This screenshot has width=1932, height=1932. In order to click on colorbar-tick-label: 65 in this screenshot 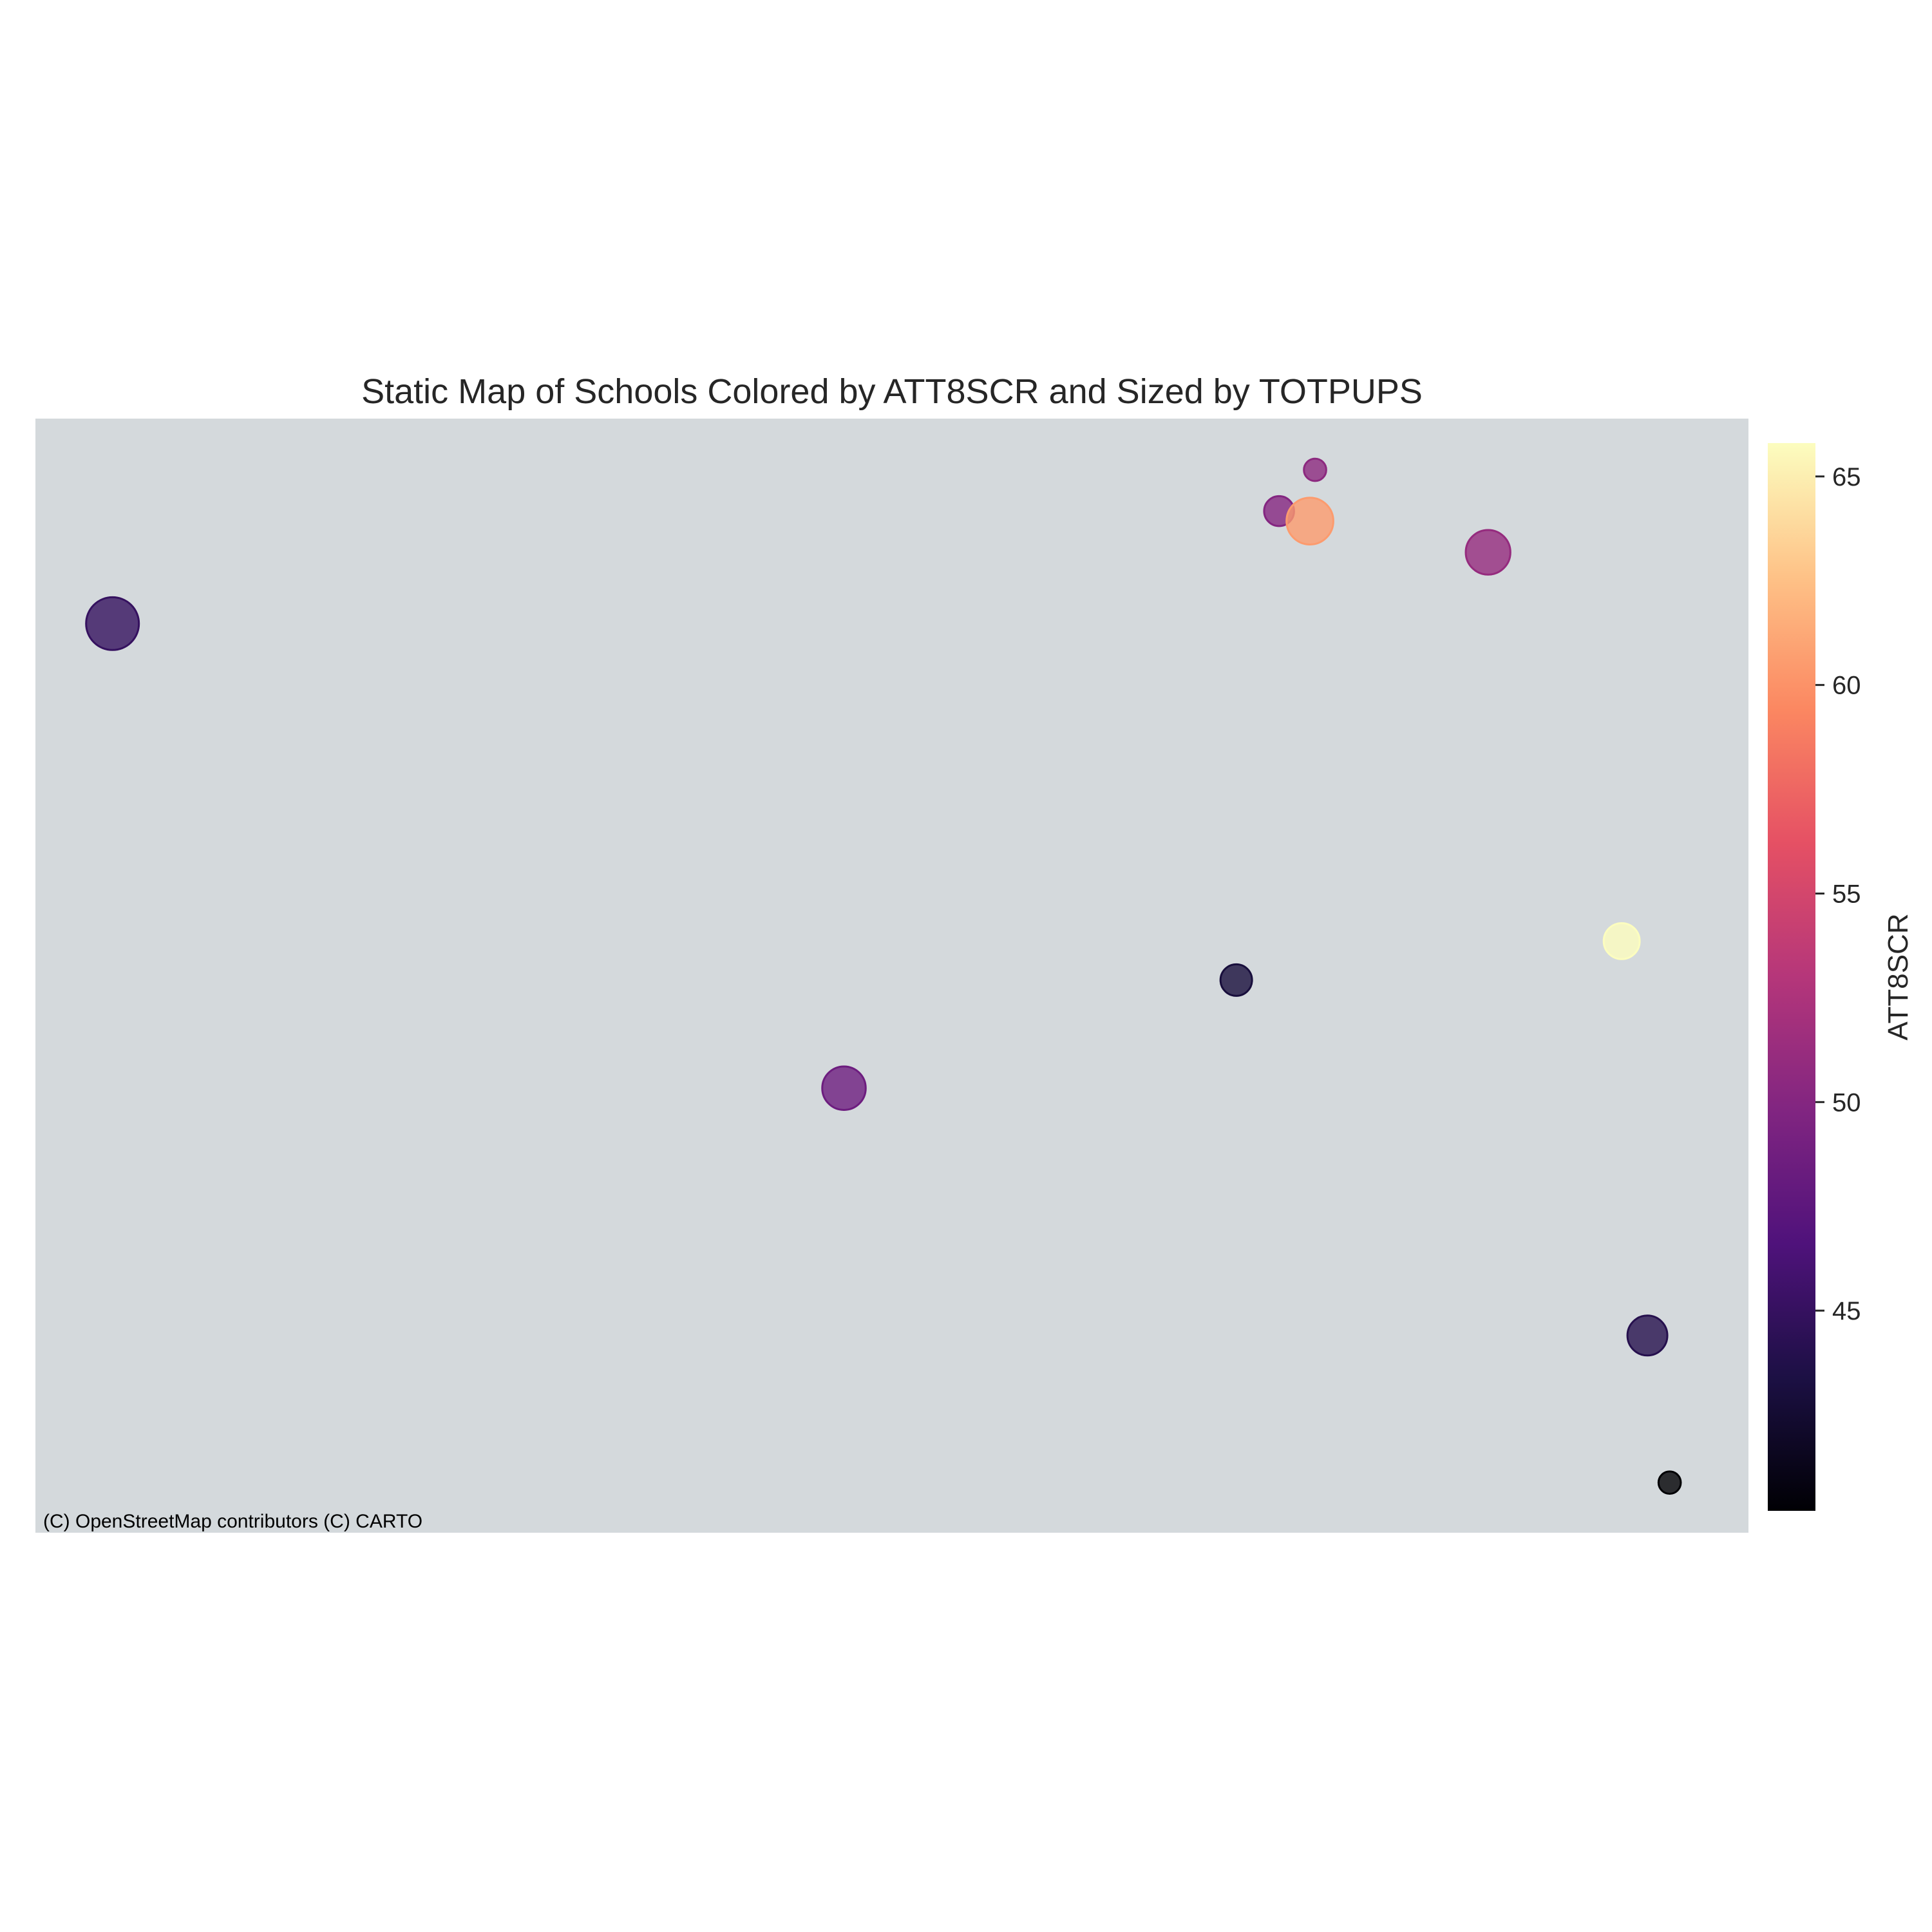, I will do `click(1847, 477)`.